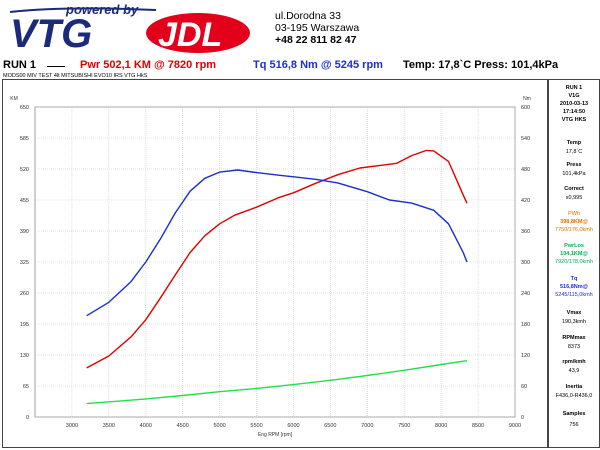  What do you see at coordinates (574, 387) in the screenshot?
I see `side-inertia-label: Inertia` at bounding box center [574, 387].